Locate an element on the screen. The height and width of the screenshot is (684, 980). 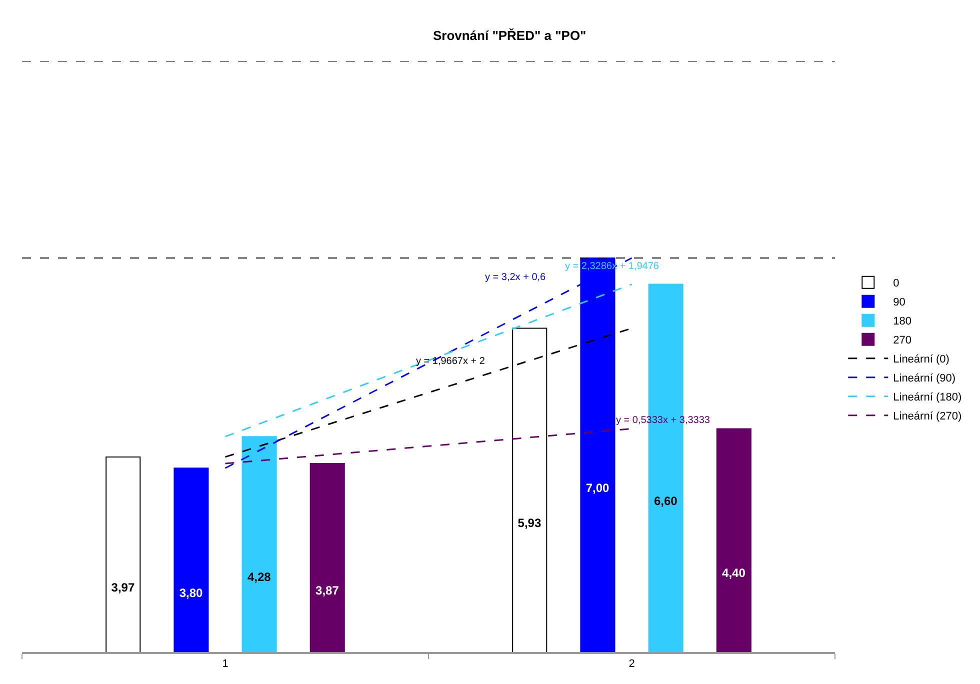
data-label: 3,87 is located at coordinates (328, 591).